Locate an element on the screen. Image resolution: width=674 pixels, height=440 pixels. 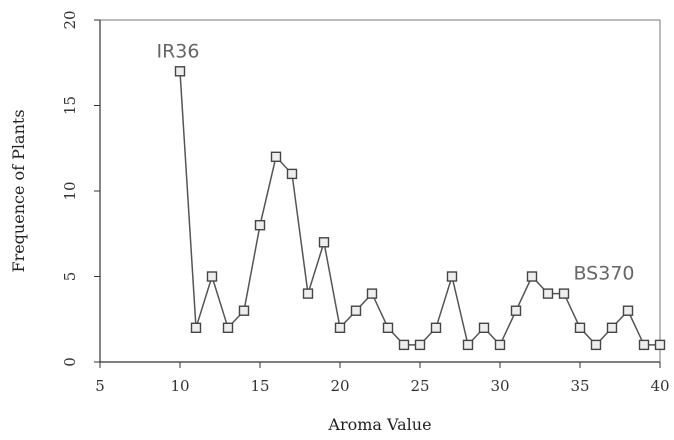
x-tick-label: 20 is located at coordinates (339, 386).